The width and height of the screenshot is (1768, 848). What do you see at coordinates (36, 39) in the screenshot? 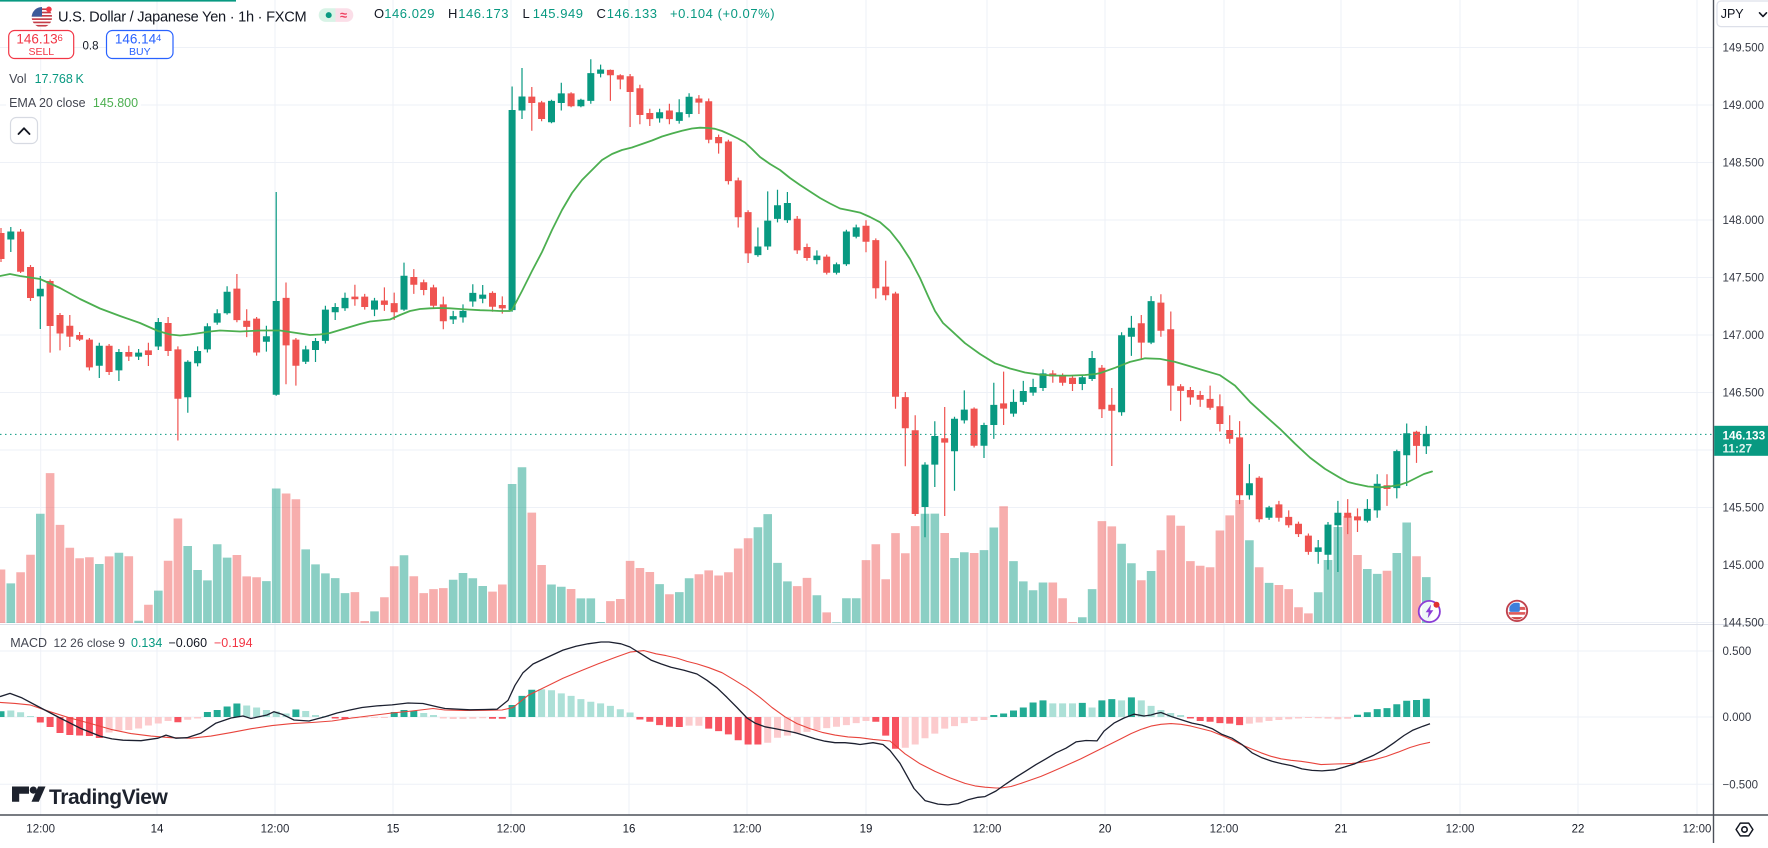
I see `svg-text: 146.13` at bounding box center [36, 39].